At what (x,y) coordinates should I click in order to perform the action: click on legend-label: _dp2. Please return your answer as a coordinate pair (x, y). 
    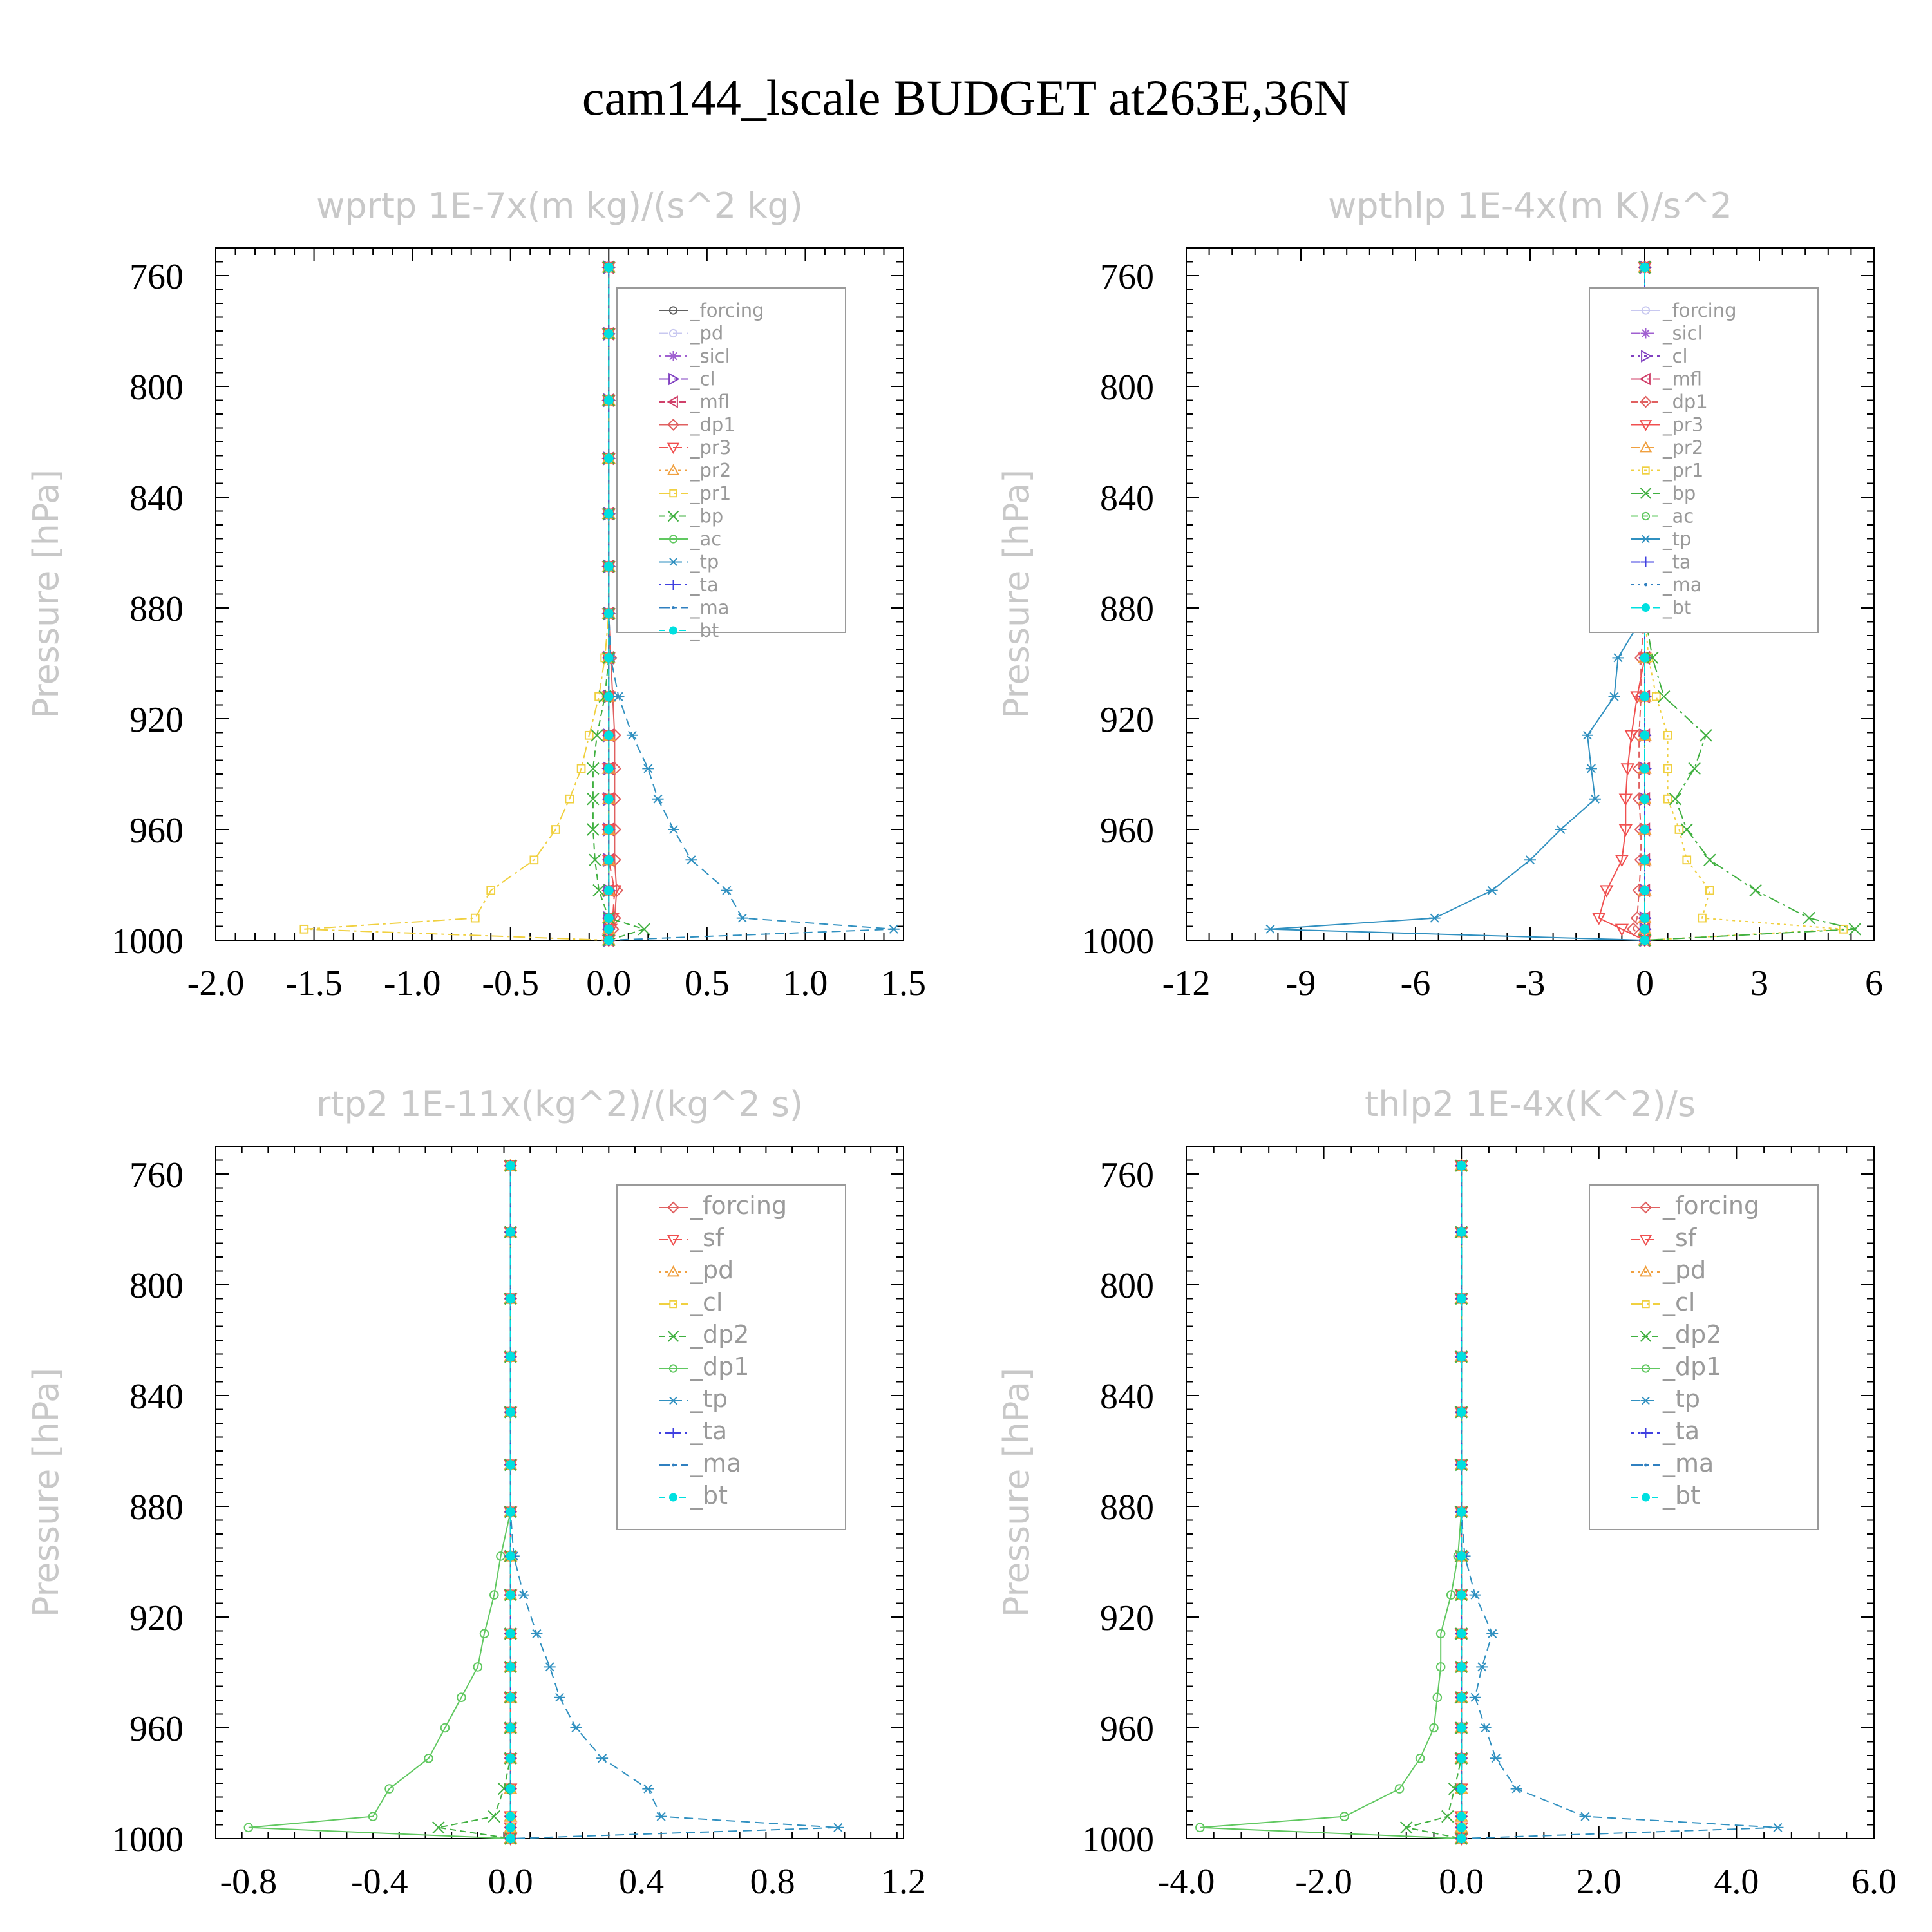
    Looking at the image, I should click on (719, 1335).